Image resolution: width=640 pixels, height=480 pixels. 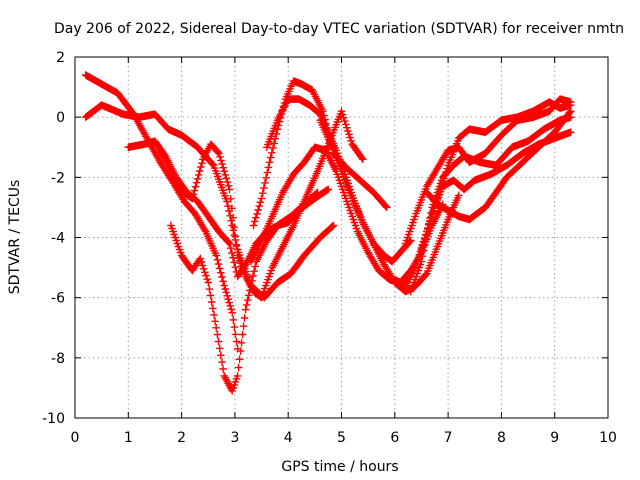 I want to click on y-axis-label: SDTVAR / TECUs, so click(x=15, y=237).